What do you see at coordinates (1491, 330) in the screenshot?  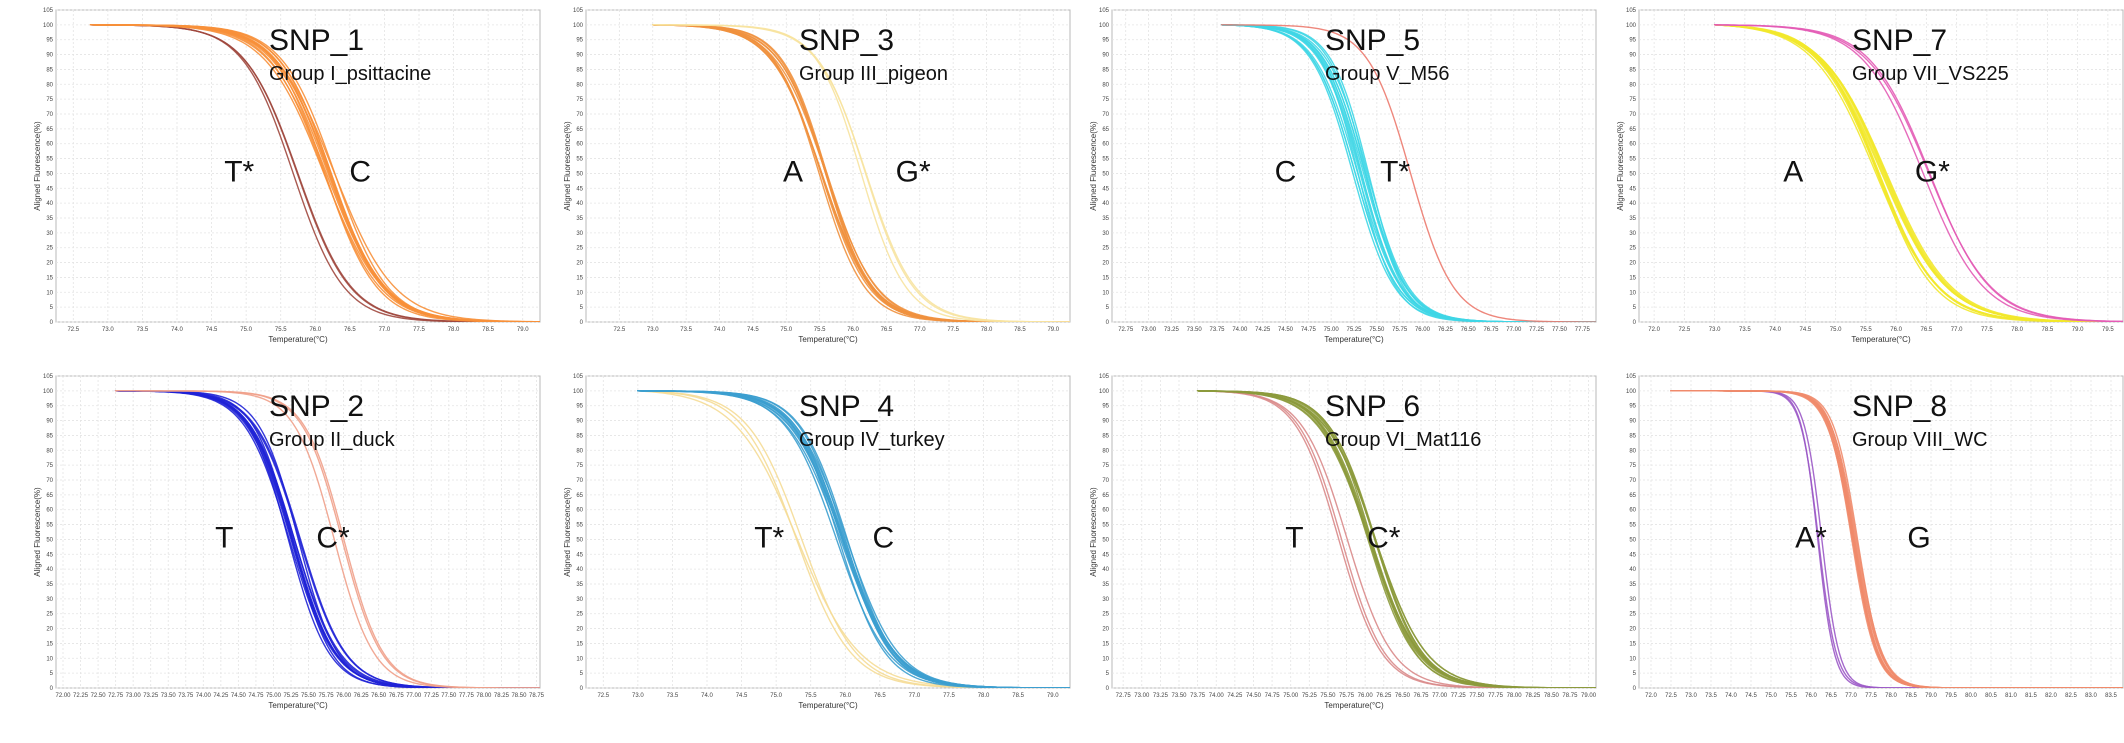 I see `x-tick-label: 76.75` at bounding box center [1491, 330].